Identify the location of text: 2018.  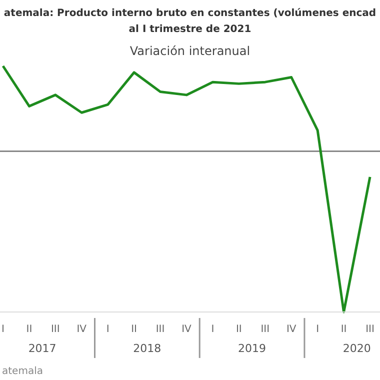
(147, 348).